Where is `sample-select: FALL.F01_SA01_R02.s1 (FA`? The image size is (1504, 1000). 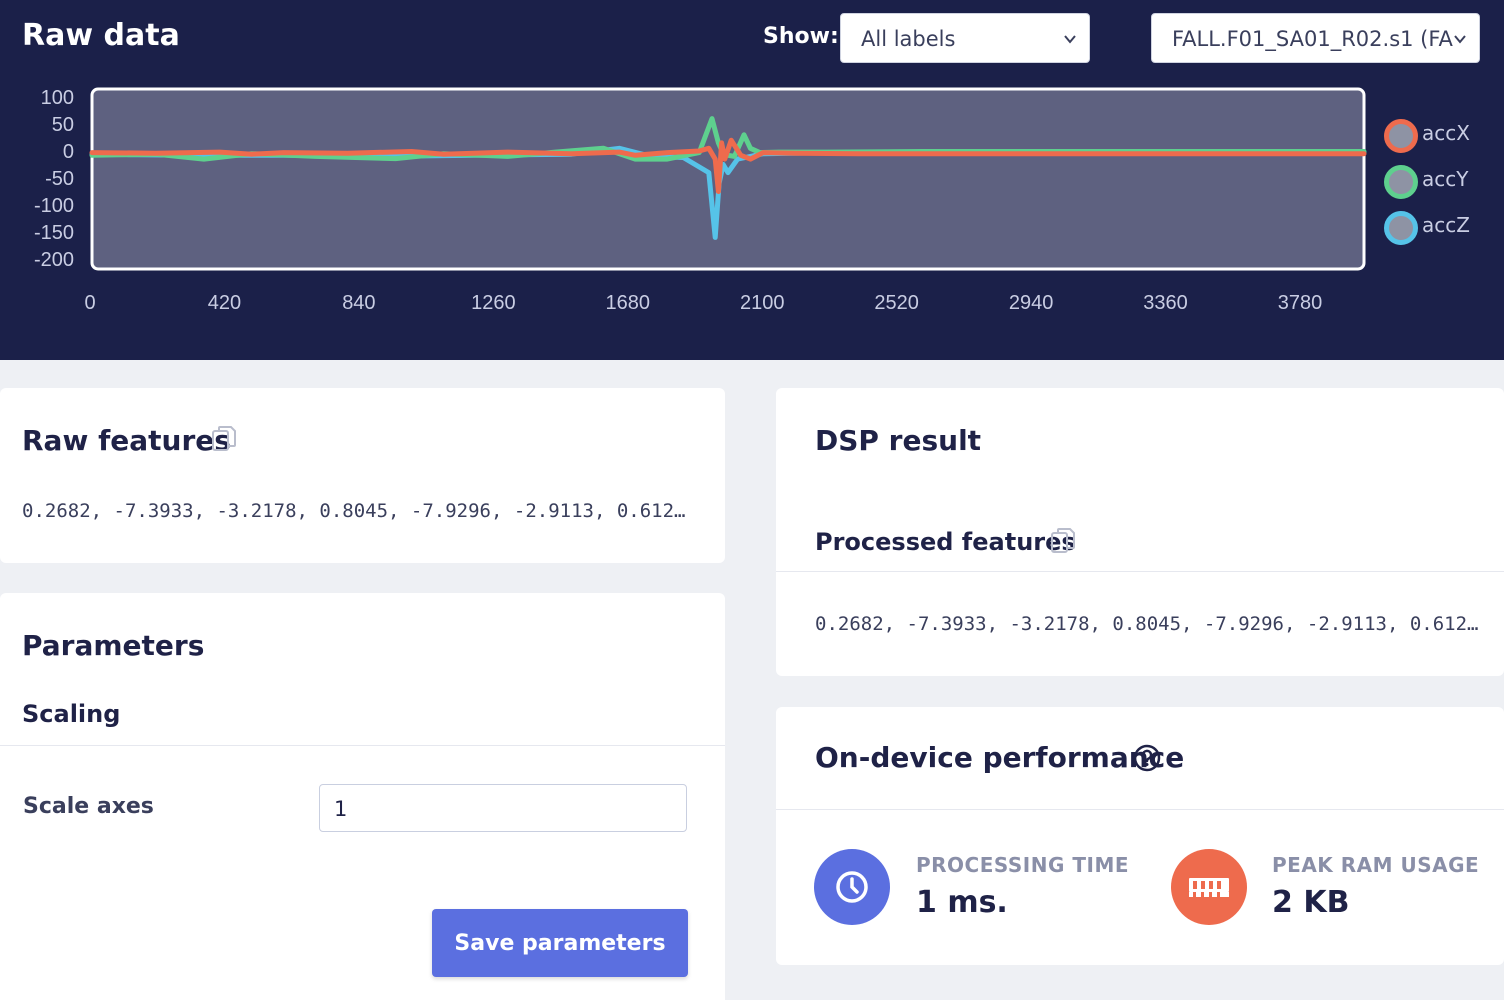 sample-select: FALL.F01_SA01_R02.s1 (FA is located at coordinates (1315, 38).